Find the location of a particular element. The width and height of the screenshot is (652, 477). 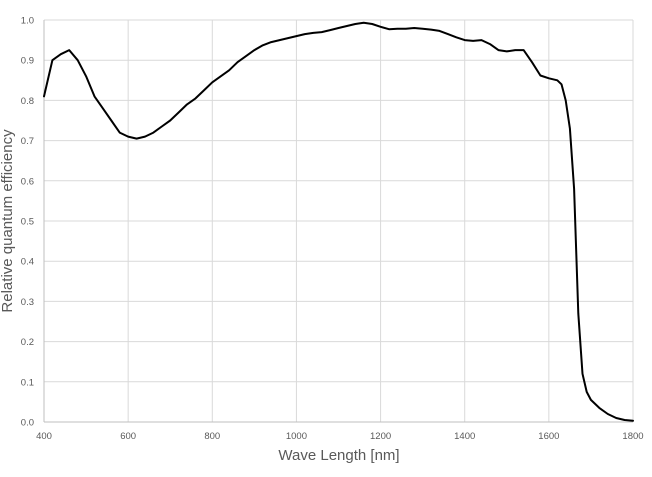

y-tick-label: 1.0 is located at coordinates (27, 21).